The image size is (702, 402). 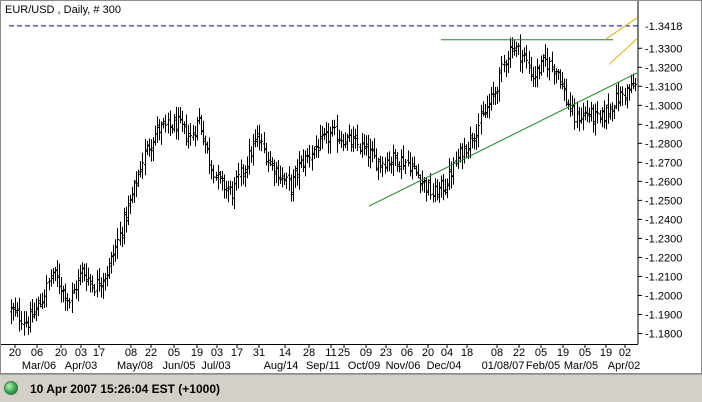 I want to click on y-tick-label: -1.2400, so click(x=663, y=220).